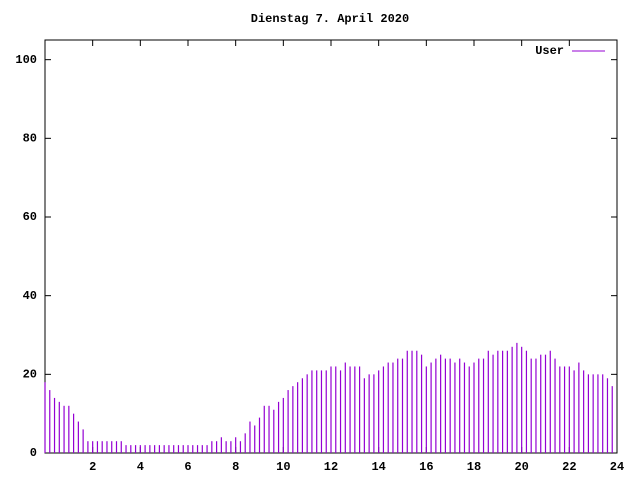  What do you see at coordinates (30, 296) in the screenshot?
I see `y-tick-label: 40` at bounding box center [30, 296].